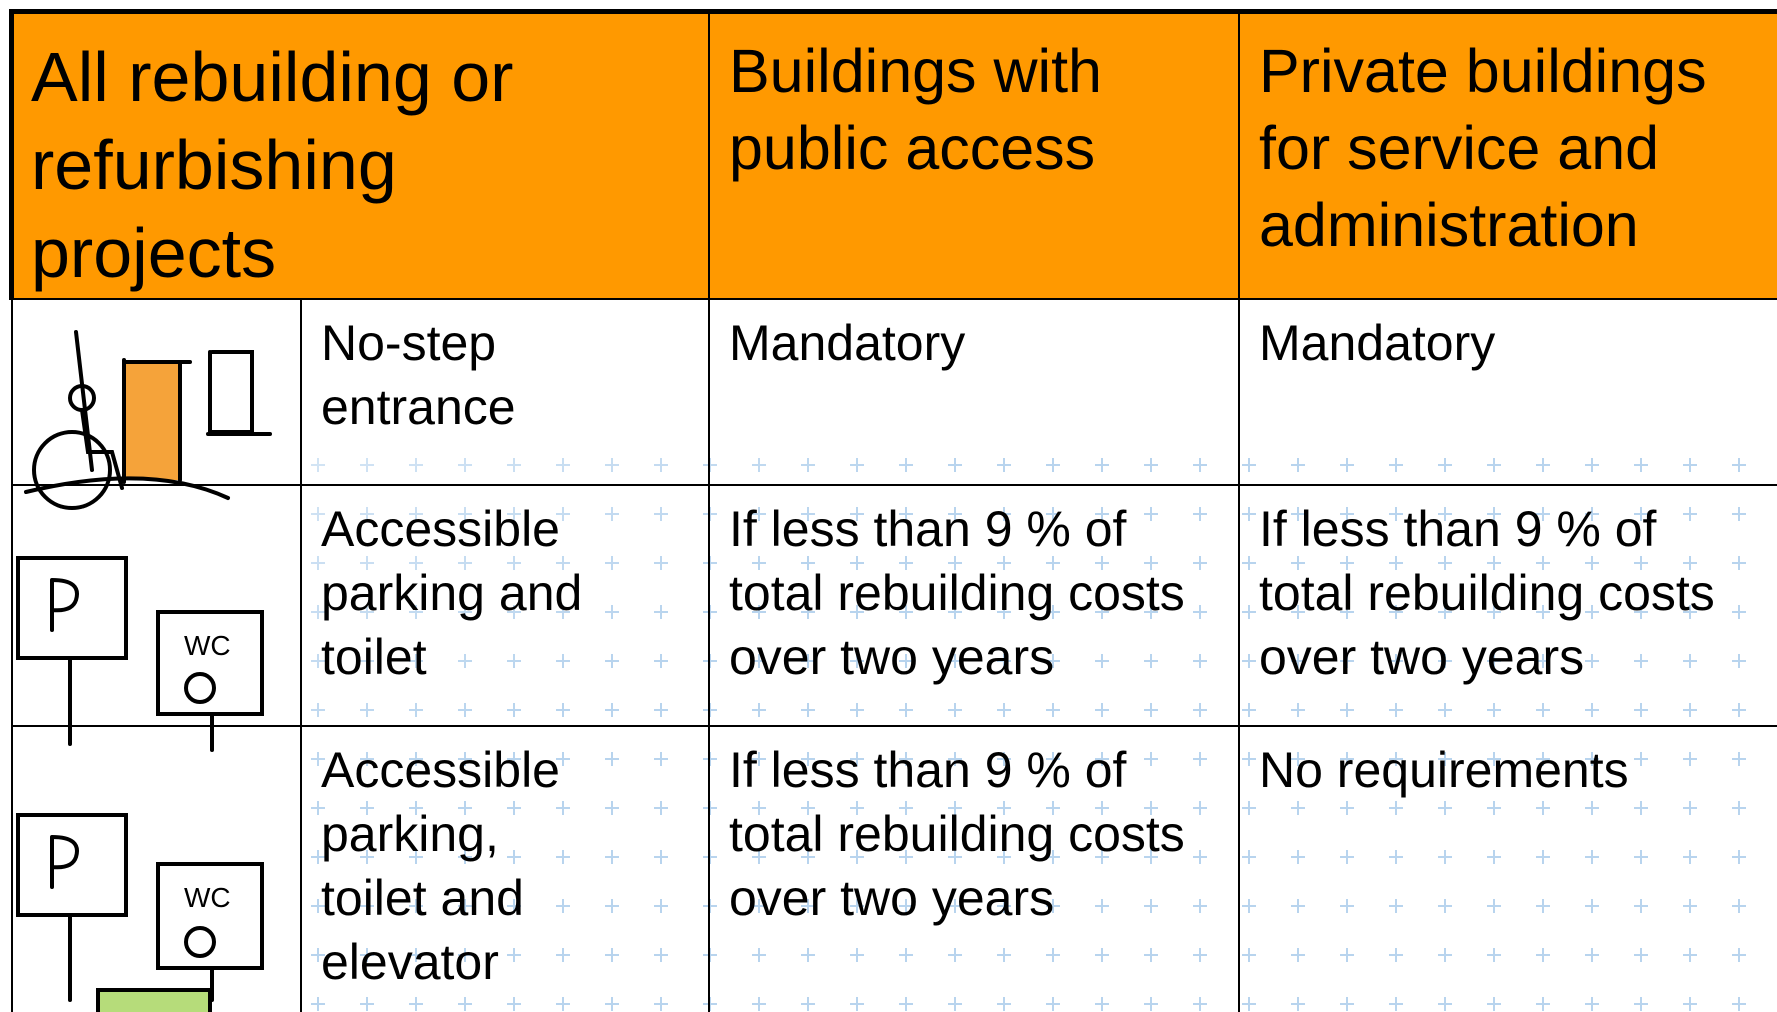  I want to click on header-cell: All rebuilding or refurbishing projects, so click(360, 155).